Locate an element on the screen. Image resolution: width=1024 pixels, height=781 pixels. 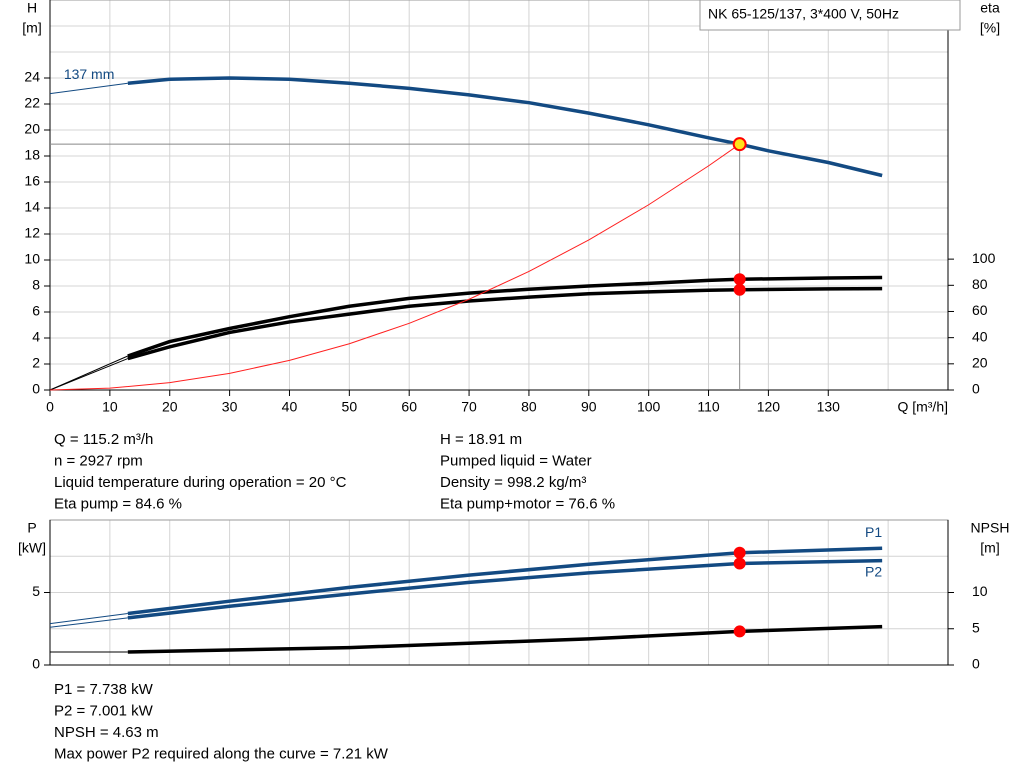
info-line: Density = 998.2 kg/m³ is located at coordinates (513, 482).